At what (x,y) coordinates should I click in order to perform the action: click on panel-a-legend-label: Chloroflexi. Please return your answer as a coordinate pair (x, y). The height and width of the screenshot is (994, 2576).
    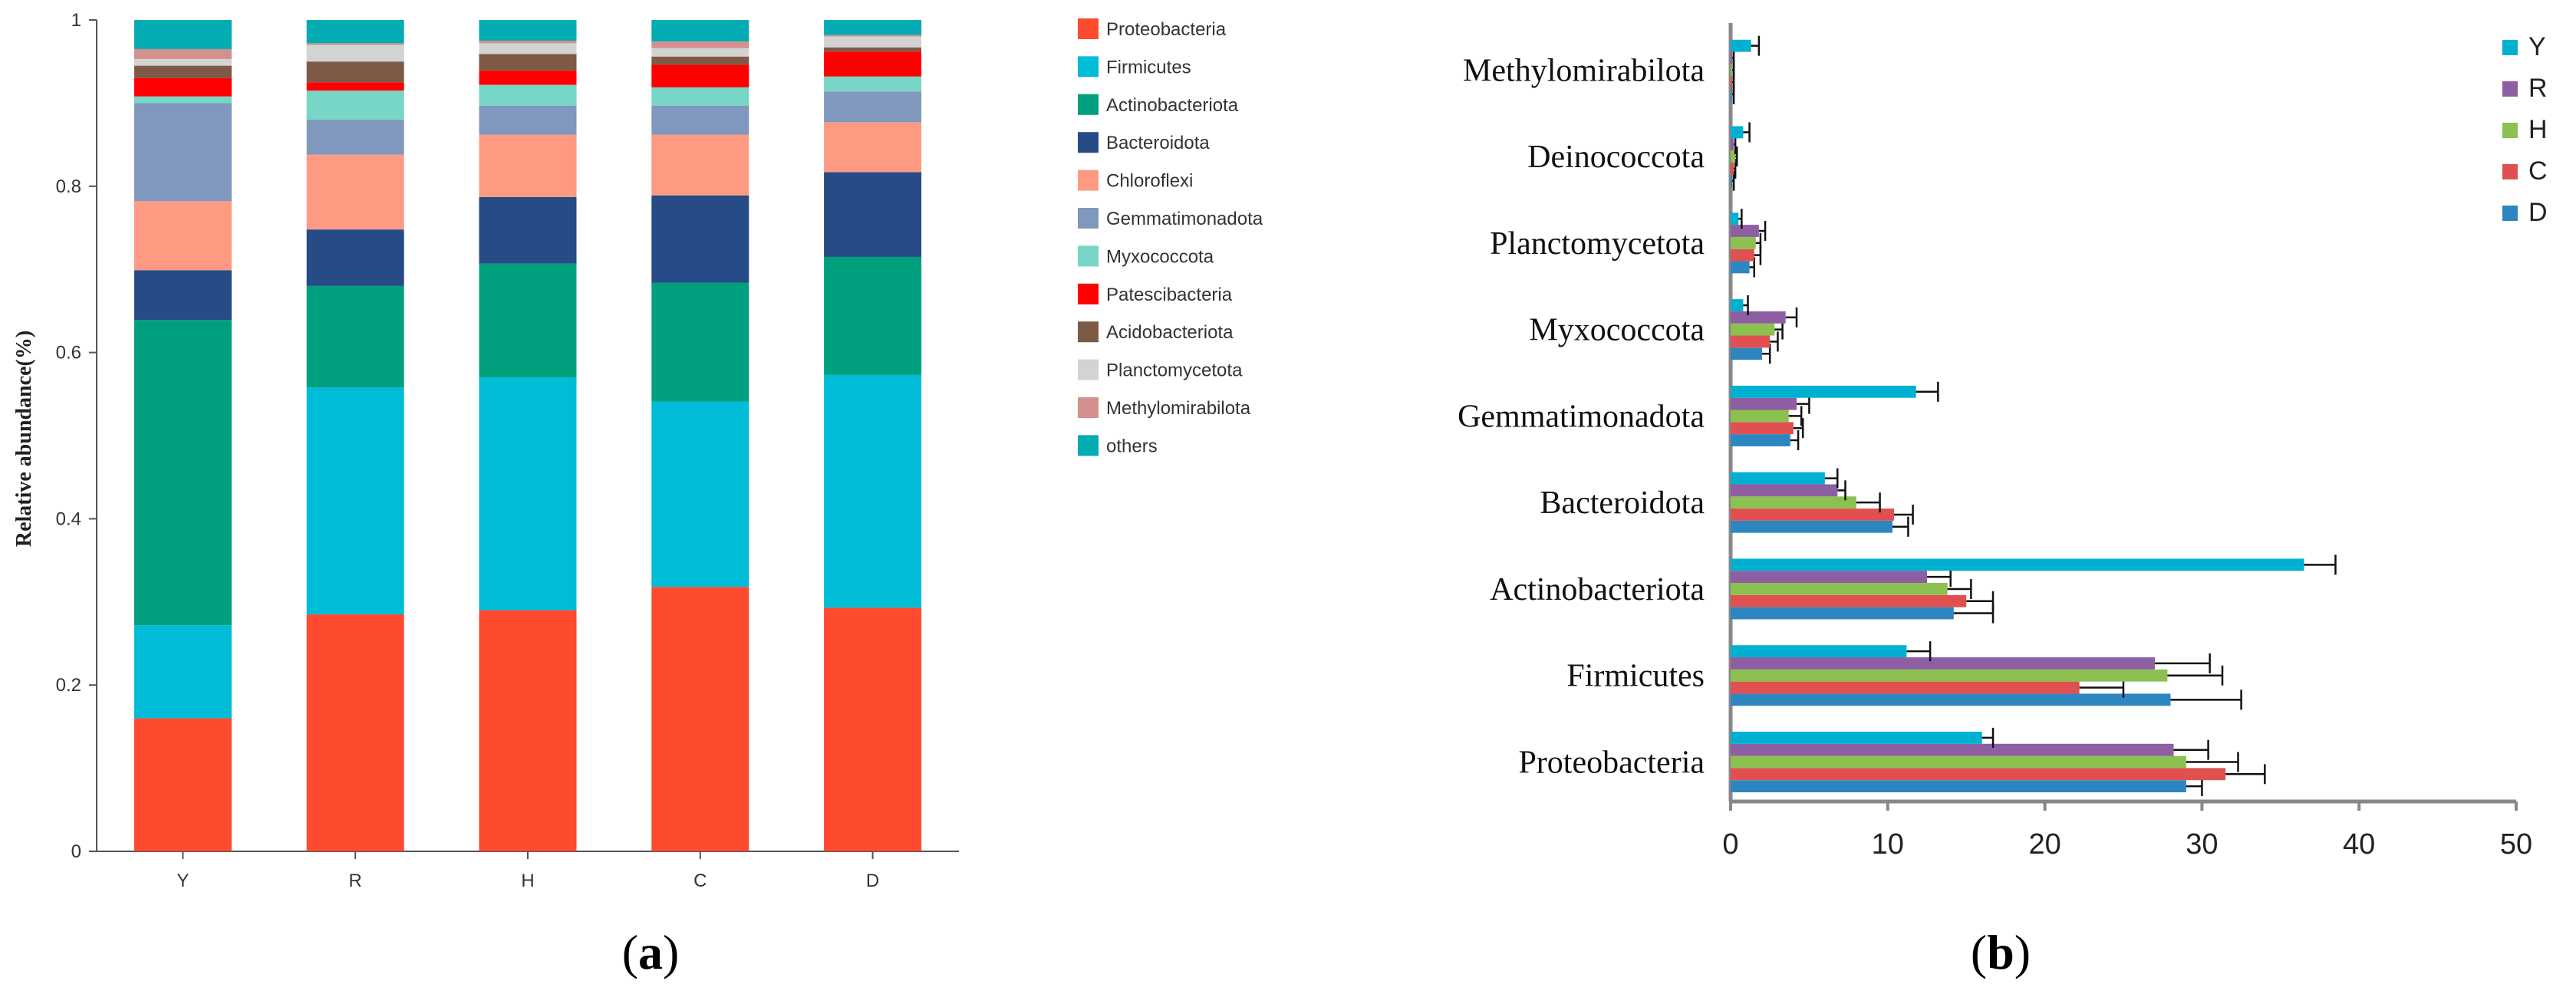
    Looking at the image, I should click on (1149, 181).